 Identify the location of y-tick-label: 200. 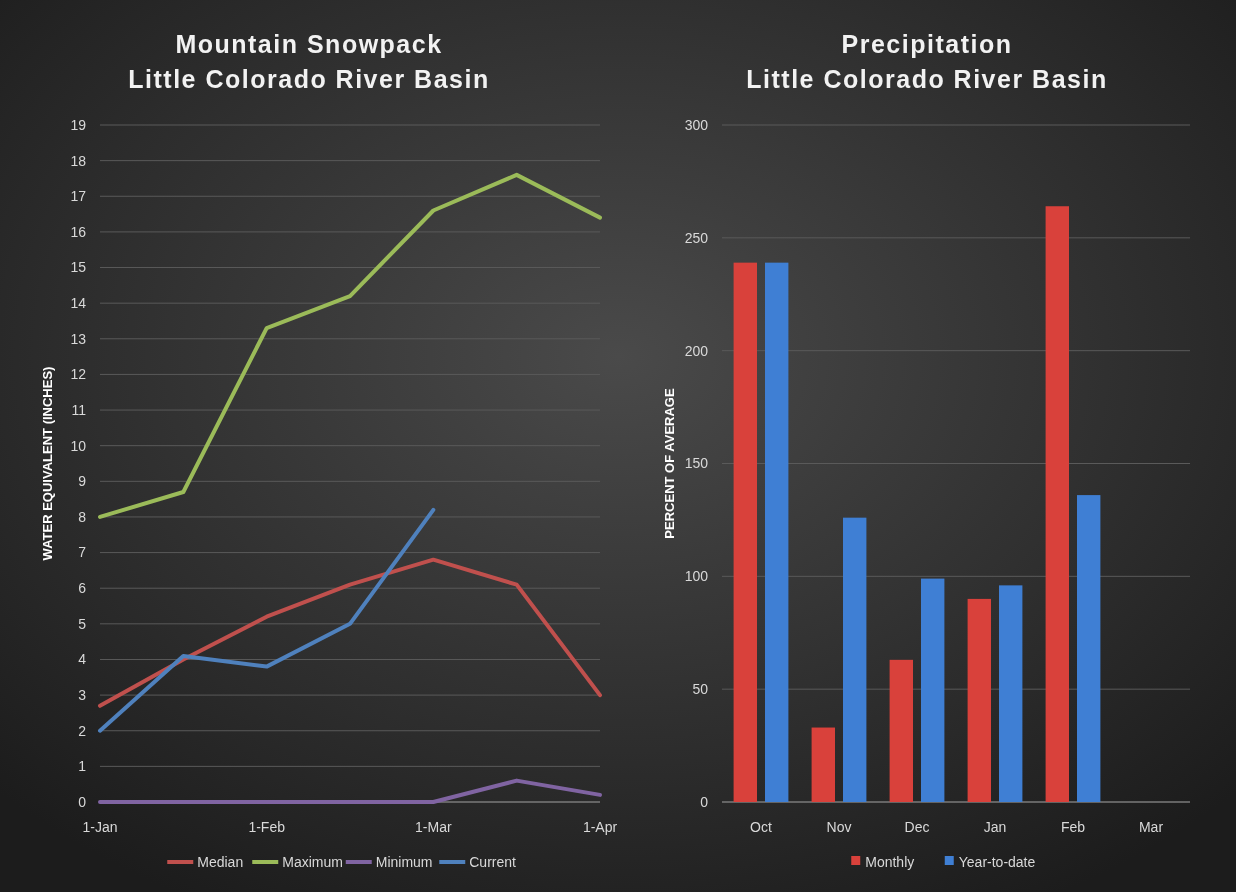
(696, 350).